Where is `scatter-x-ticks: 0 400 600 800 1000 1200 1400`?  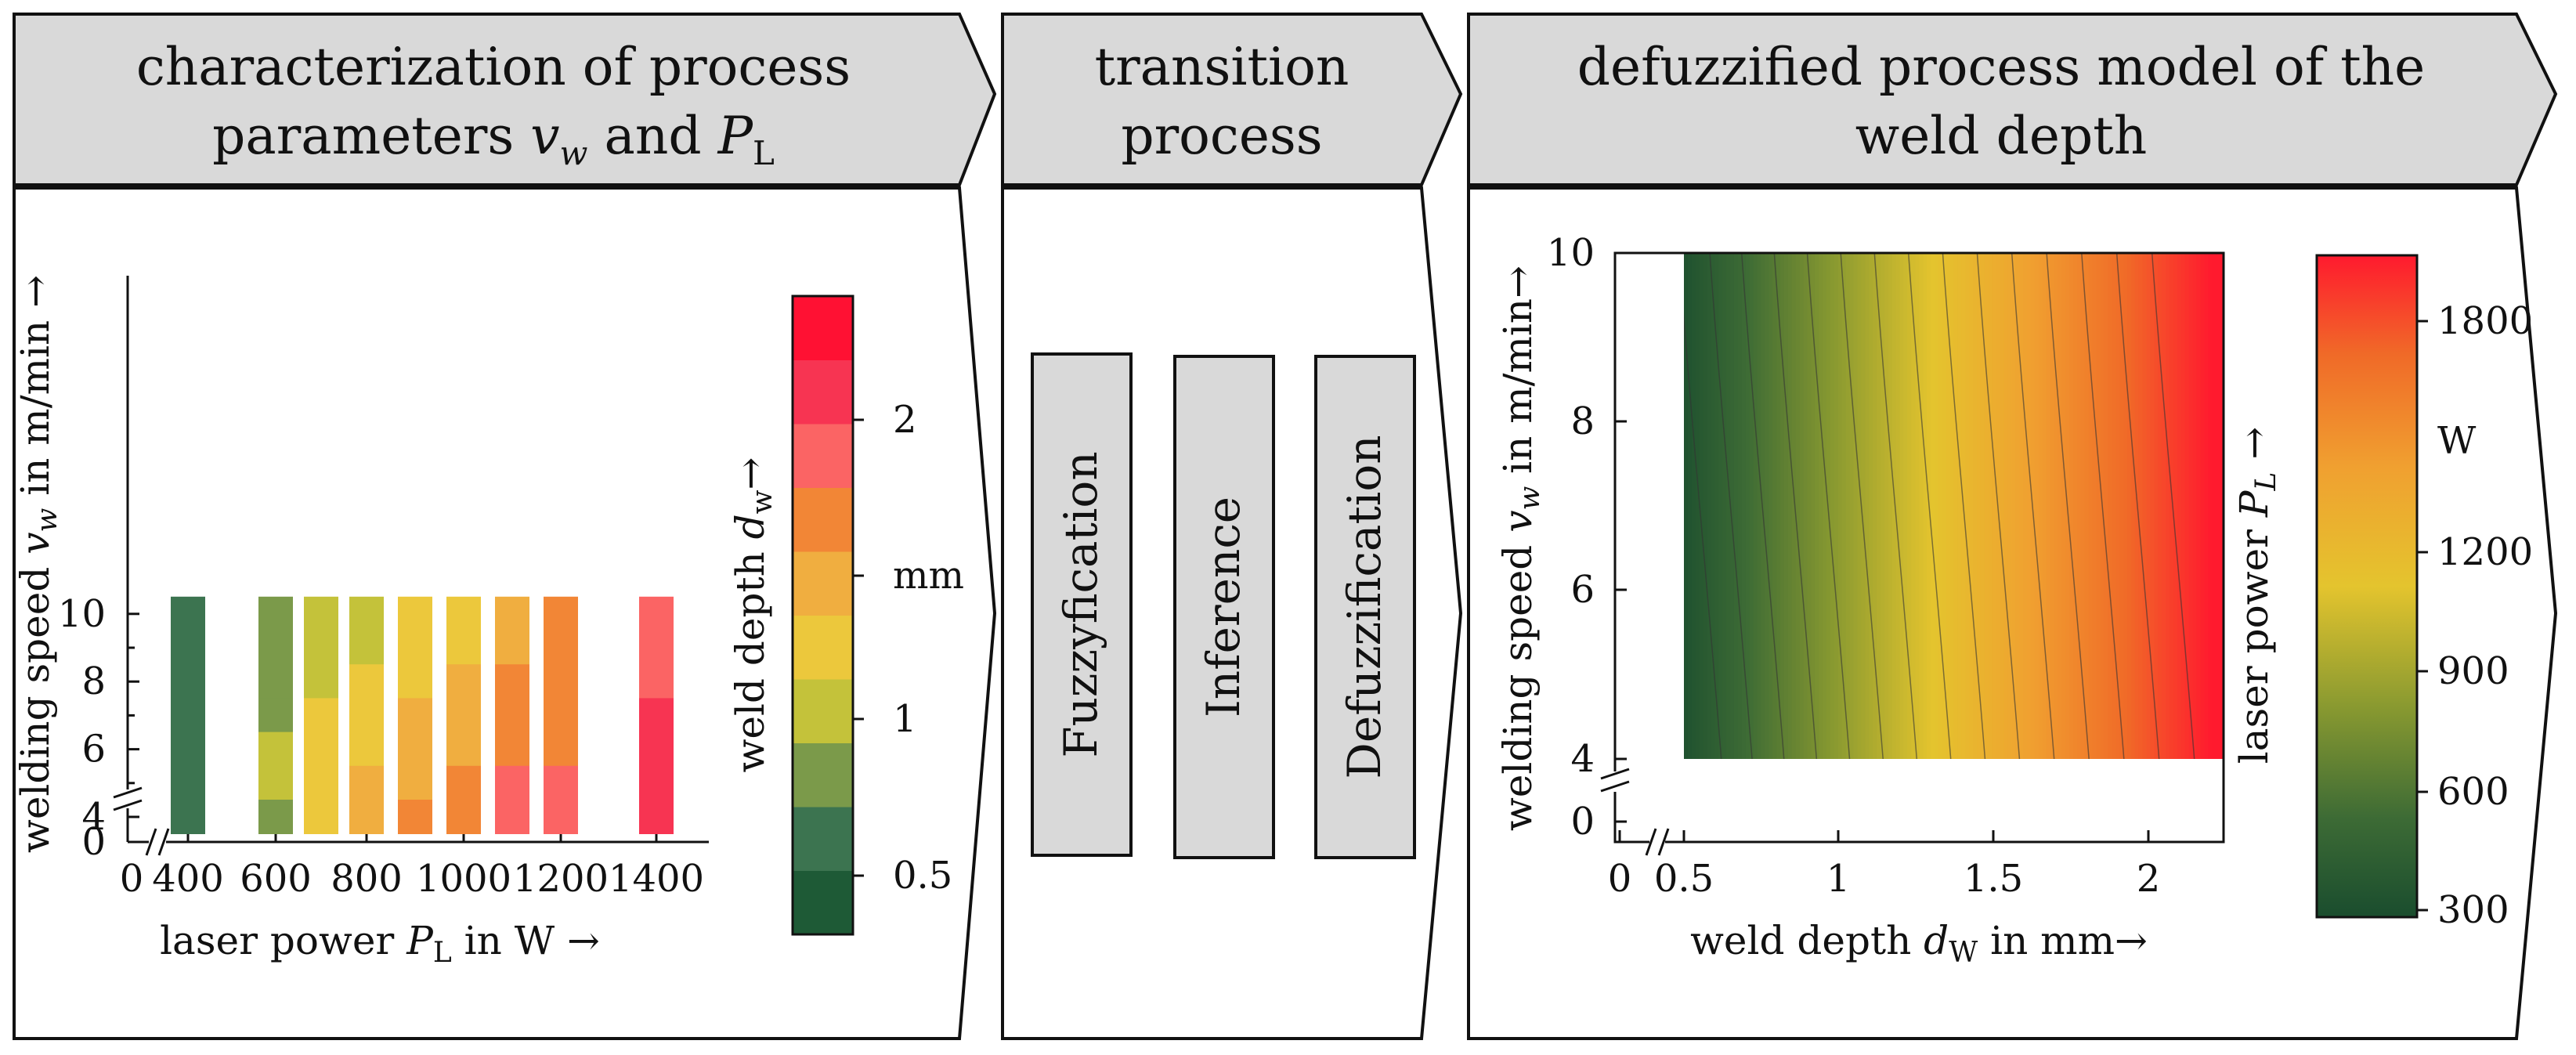
scatter-x-ticks: 0 400 600 800 1000 1200 1400 is located at coordinates (412, 865).